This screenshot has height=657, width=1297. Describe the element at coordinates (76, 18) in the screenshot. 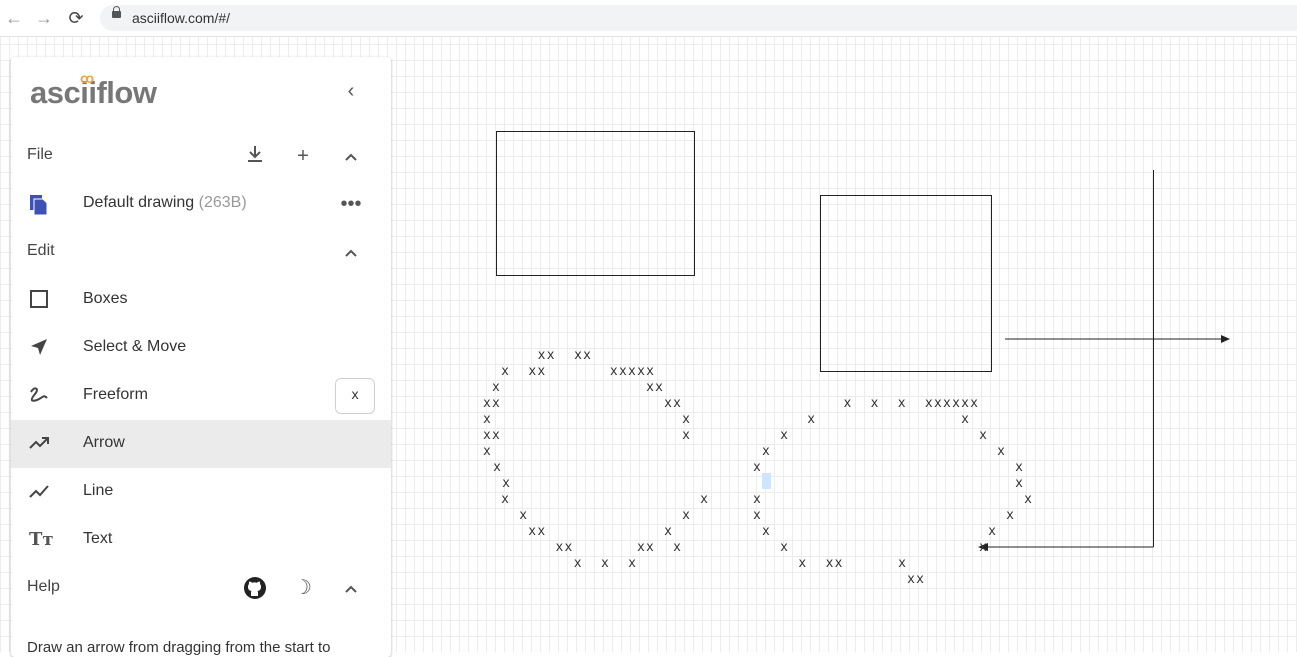

I see `reload-icon: ⟳` at that location.